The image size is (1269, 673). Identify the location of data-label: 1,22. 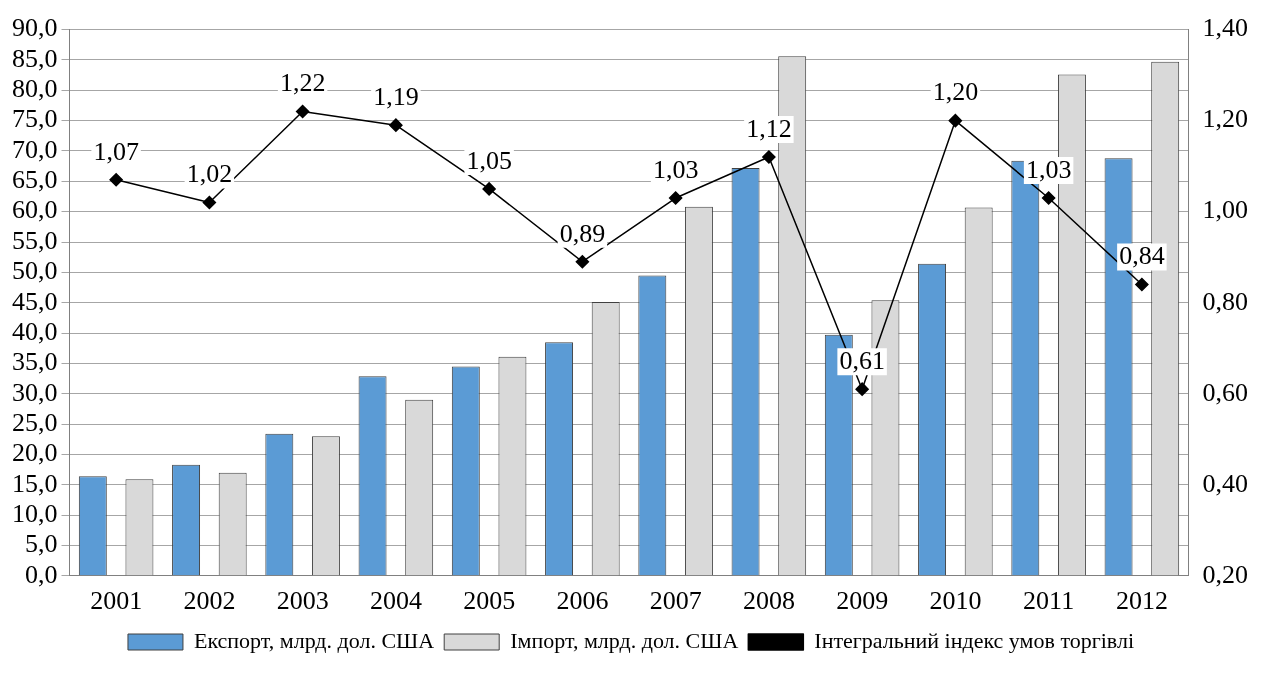
(302, 83).